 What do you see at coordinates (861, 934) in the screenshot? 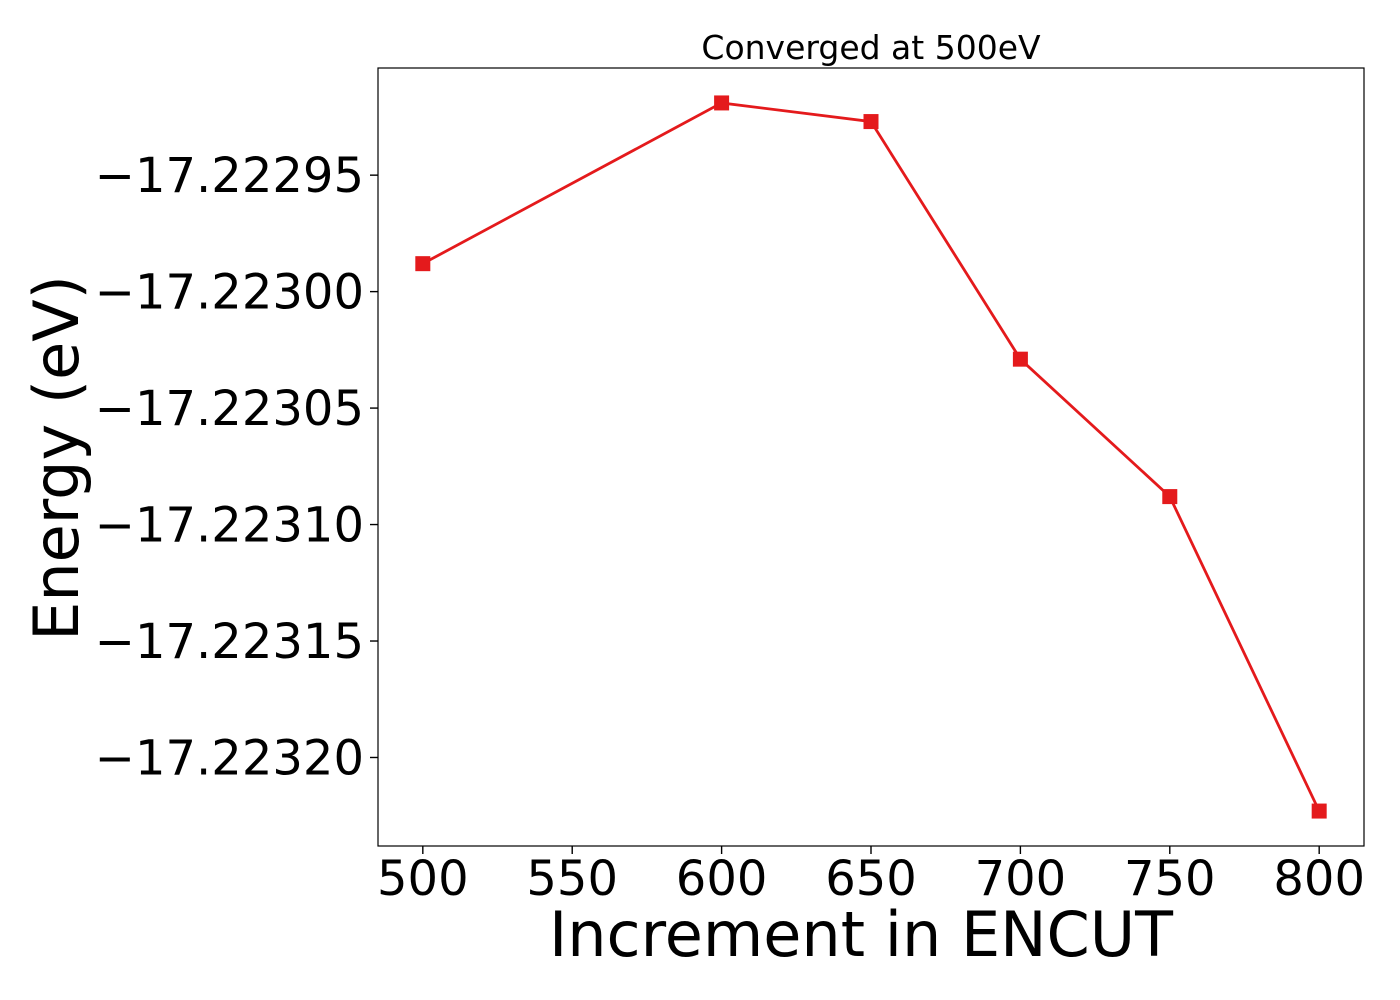
I see `x-axis-label: Increment in ENCUT` at bounding box center [861, 934].